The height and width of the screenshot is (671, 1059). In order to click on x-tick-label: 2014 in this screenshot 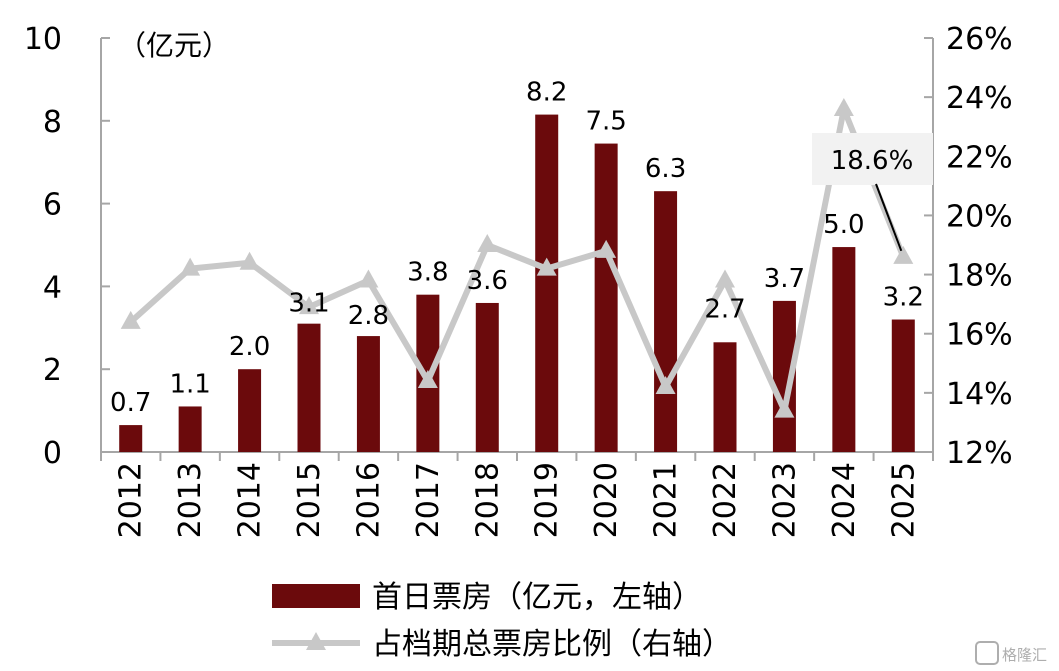, I will do `click(250, 500)`.